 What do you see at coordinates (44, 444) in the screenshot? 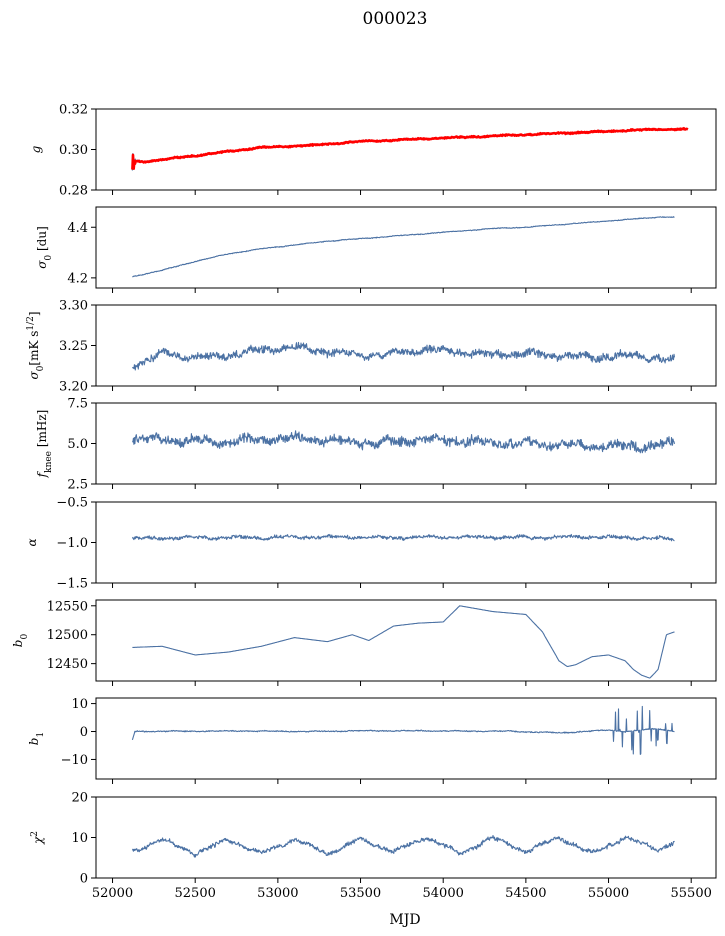
I see `y-axis-label: fknee [mHz]` at bounding box center [44, 444].